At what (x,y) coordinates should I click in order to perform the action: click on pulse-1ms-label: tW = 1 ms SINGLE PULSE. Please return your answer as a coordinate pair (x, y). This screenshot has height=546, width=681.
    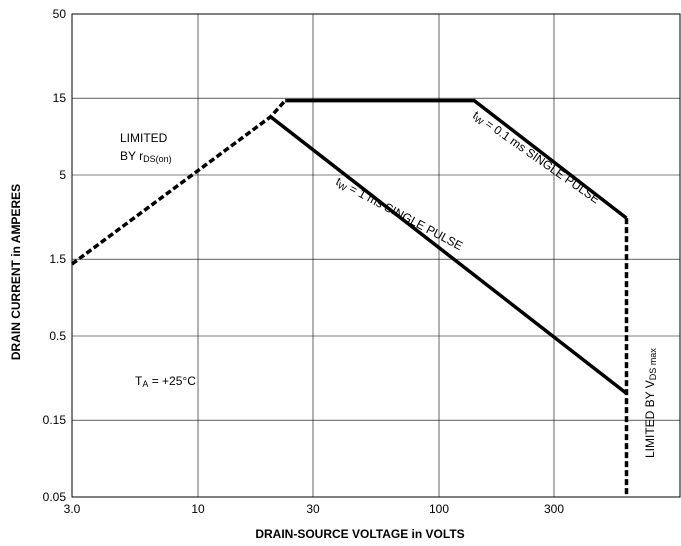
    Looking at the image, I should click on (399, 214).